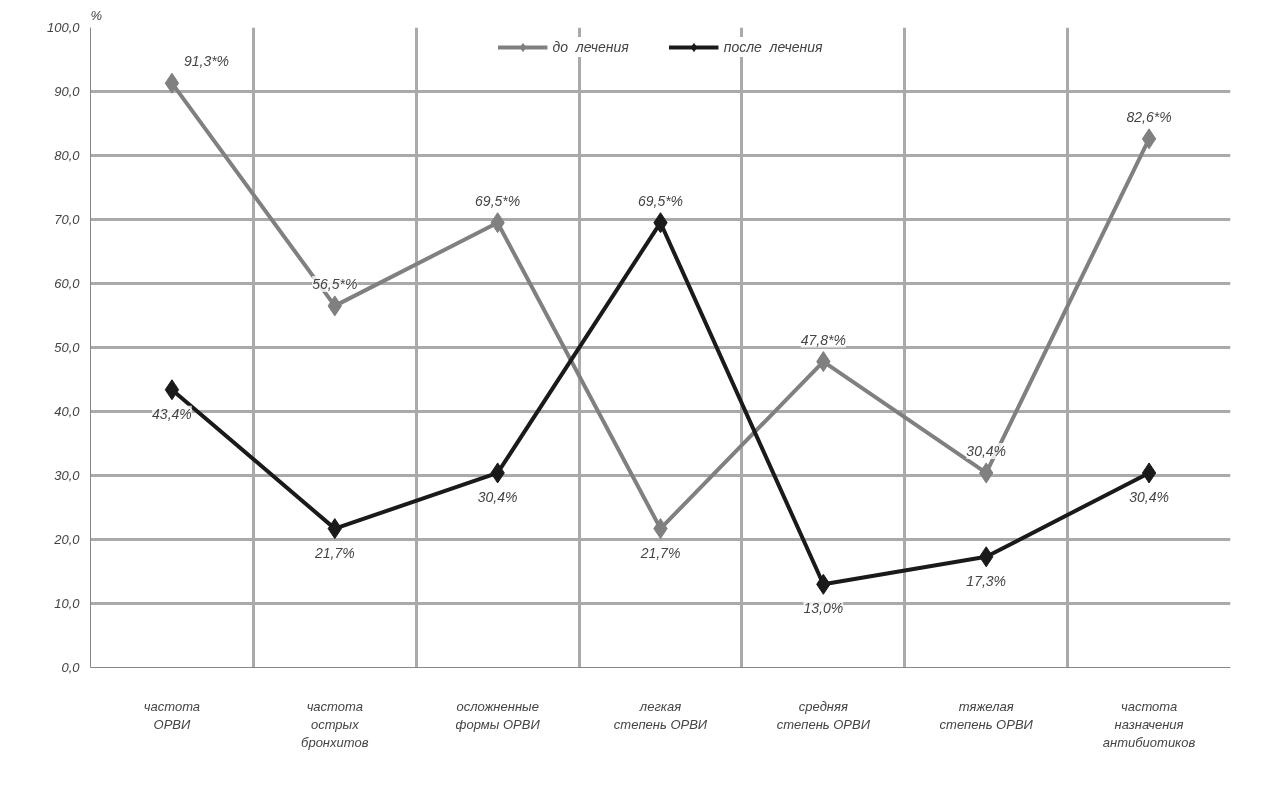 This screenshot has width=1279, height=806. I want to click on x-tick-label: средняя степень ОРВИ, so click(823, 715).